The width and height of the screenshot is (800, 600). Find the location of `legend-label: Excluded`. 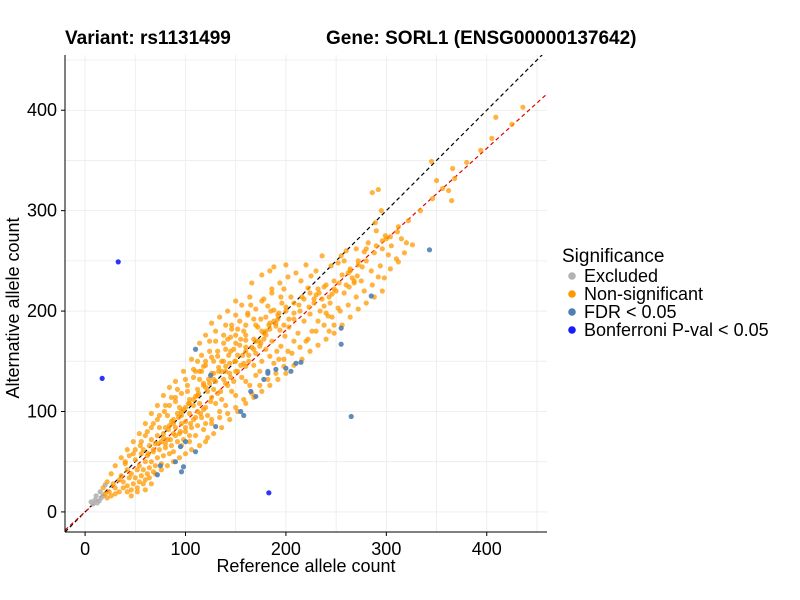

legend-label: Excluded is located at coordinates (621, 276).